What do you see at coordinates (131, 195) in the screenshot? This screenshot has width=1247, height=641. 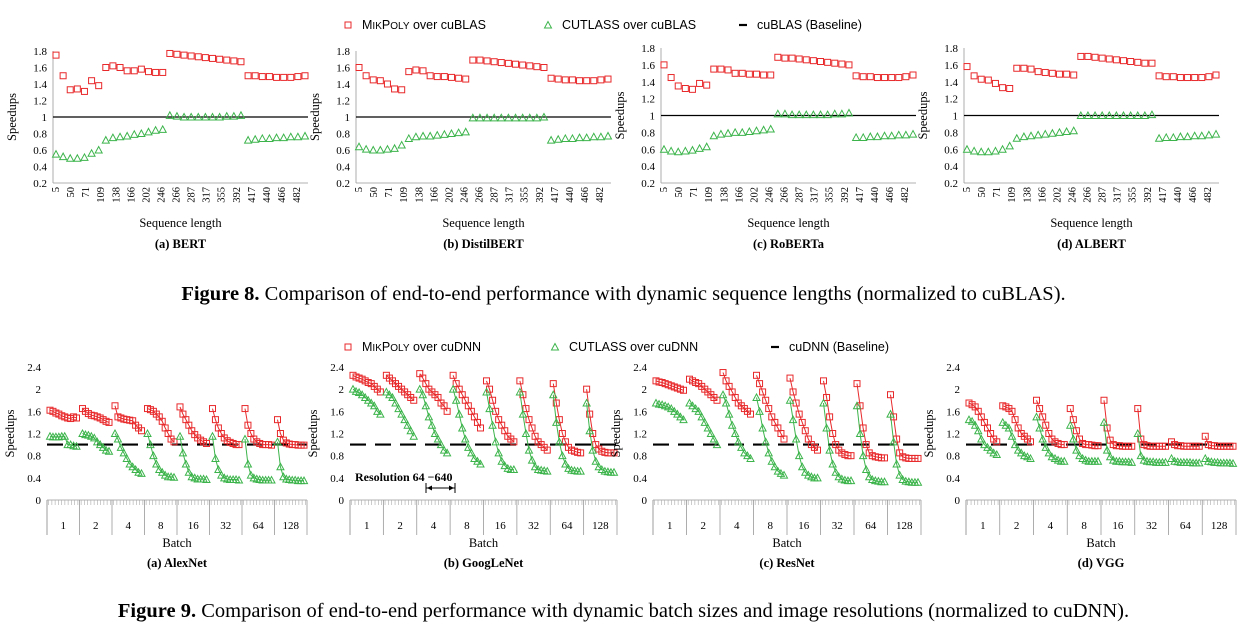 I see `x-tick-label: 166` at bounding box center [131, 195].